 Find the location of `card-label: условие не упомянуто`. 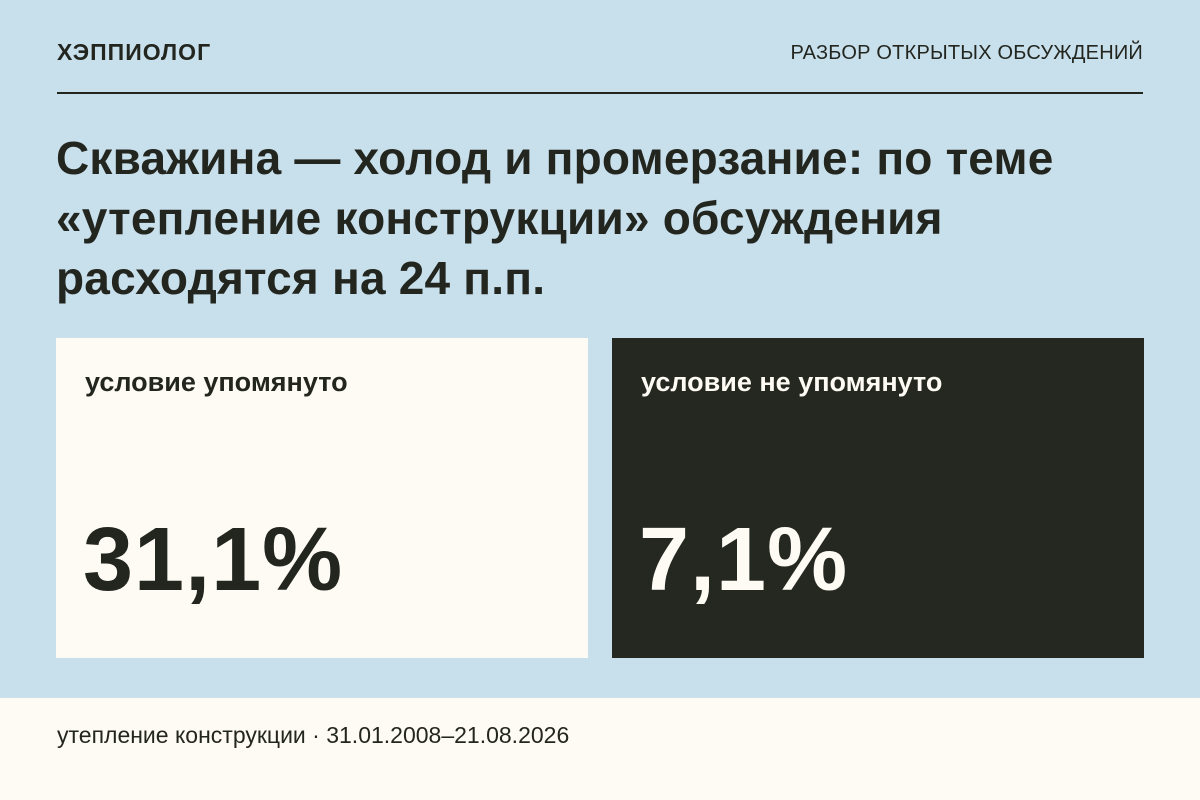

card-label: условие не упомянуто is located at coordinates (792, 382).